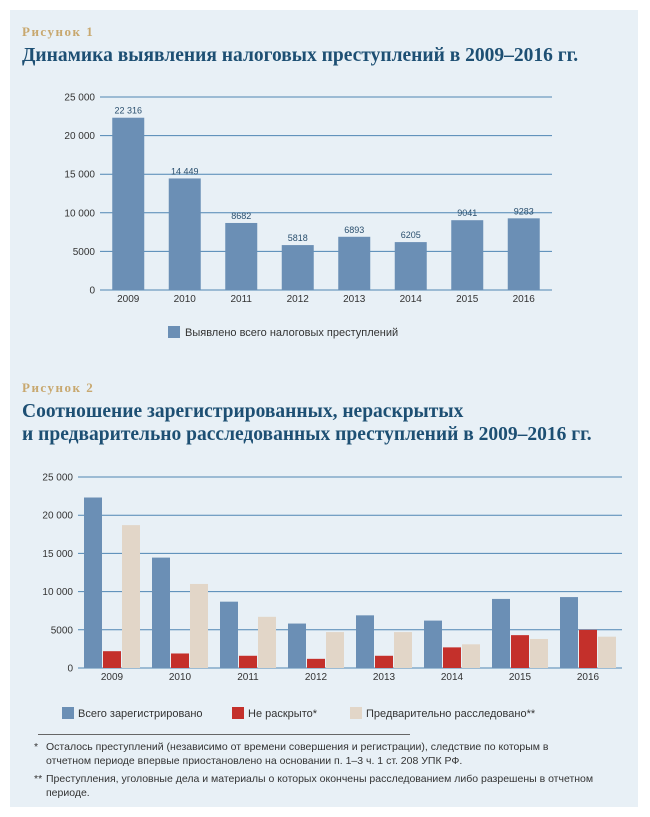 The width and height of the screenshot is (650, 817). What do you see at coordinates (452, 657) in the screenshot?
I see `bar-unsolved-2014` at bounding box center [452, 657].